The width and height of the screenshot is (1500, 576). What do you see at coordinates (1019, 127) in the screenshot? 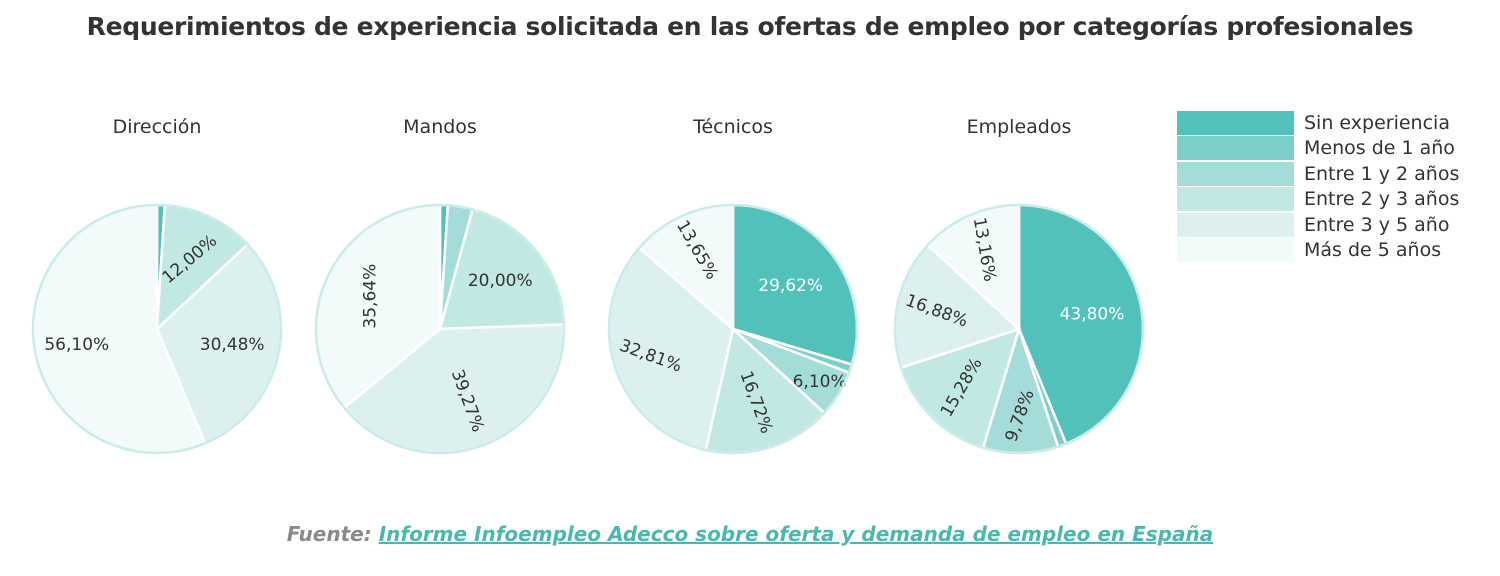
I see `pie-title: Empleados` at bounding box center [1019, 127].